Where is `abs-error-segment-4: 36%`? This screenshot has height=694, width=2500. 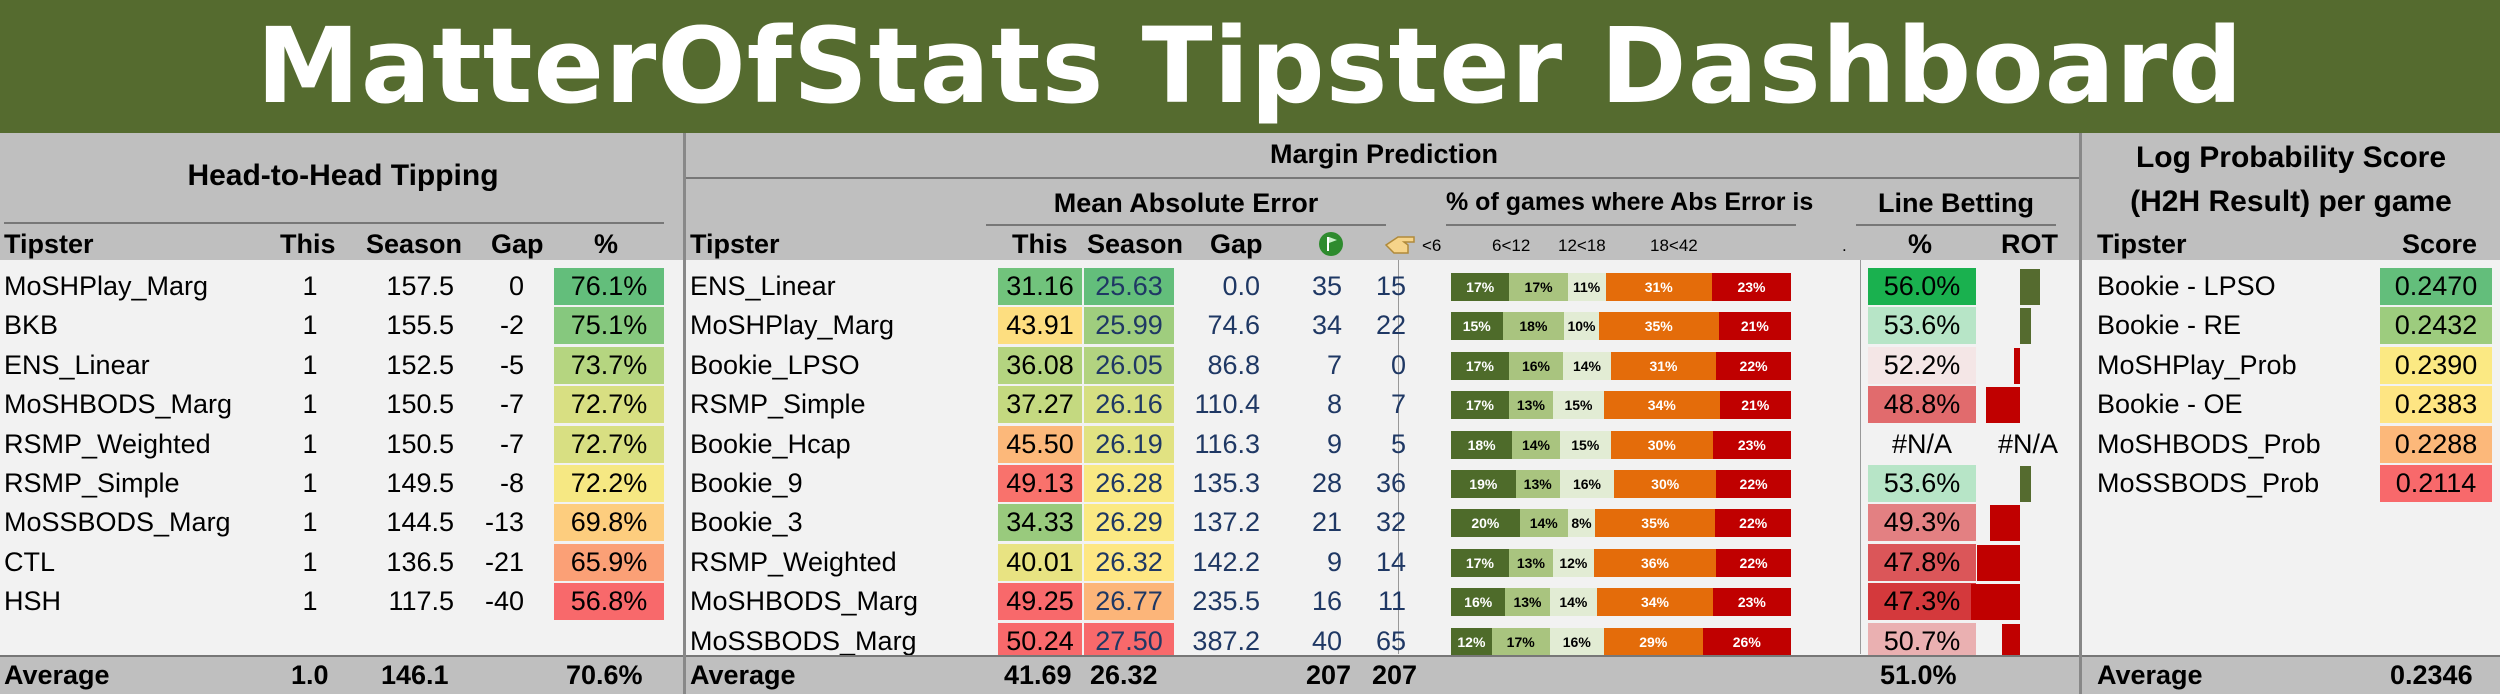
abs-error-segment-4: 36% is located at coordinates (1655, 562).